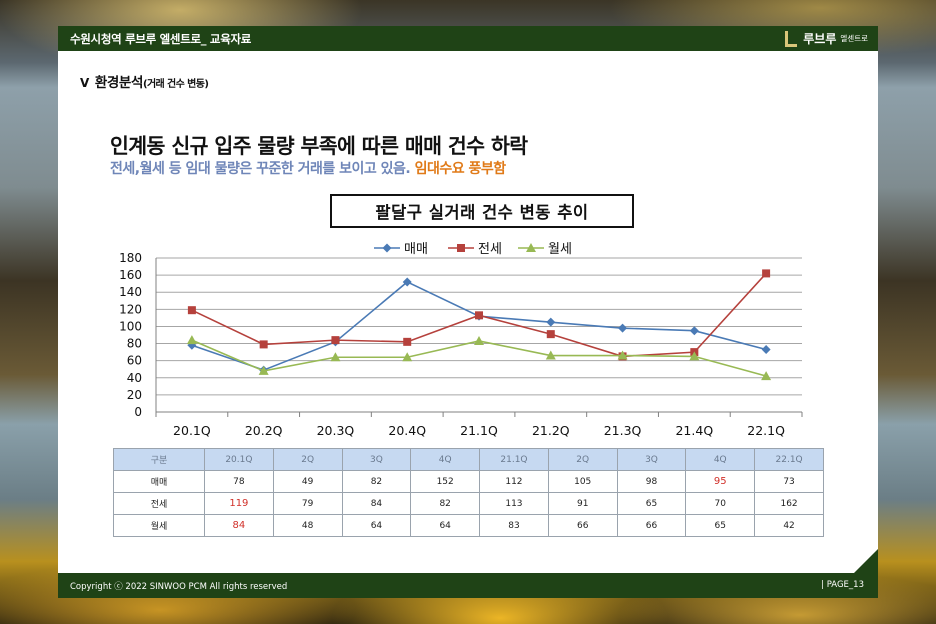 The width and height of the screenshot is (936, 624). I want to click on chevron-icon: V, so click(84, 83).